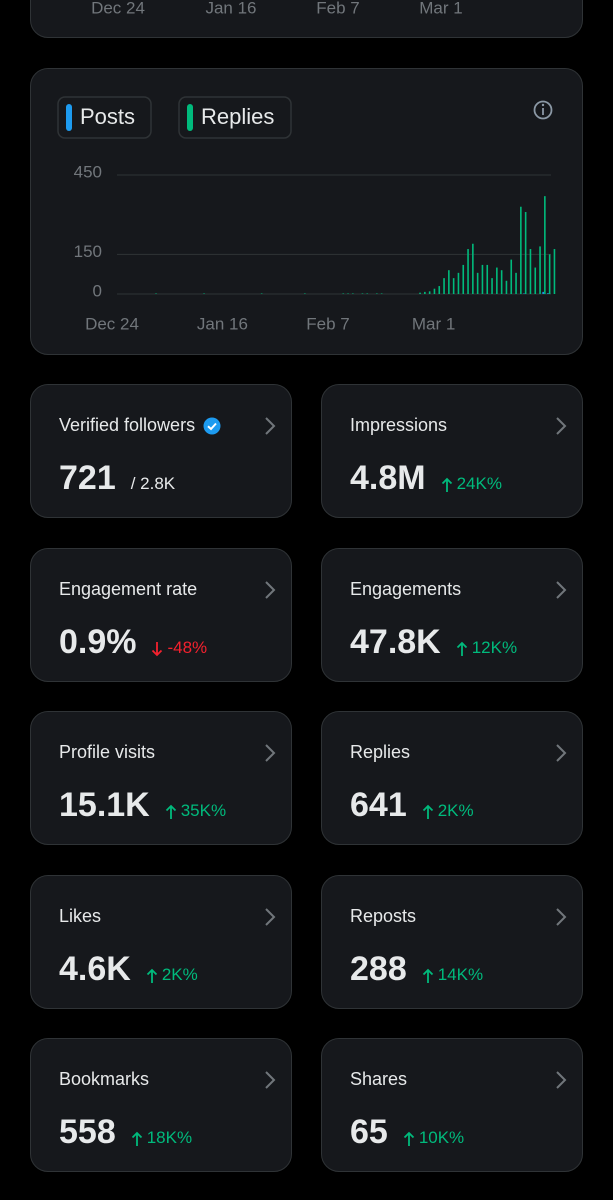 The height and width of the screenshot is (1200, 613). What do you see at coordinates (222, 323) in the screenshot?
I see `x-tick-label: Jan 16` at bounding box center [222, 323].